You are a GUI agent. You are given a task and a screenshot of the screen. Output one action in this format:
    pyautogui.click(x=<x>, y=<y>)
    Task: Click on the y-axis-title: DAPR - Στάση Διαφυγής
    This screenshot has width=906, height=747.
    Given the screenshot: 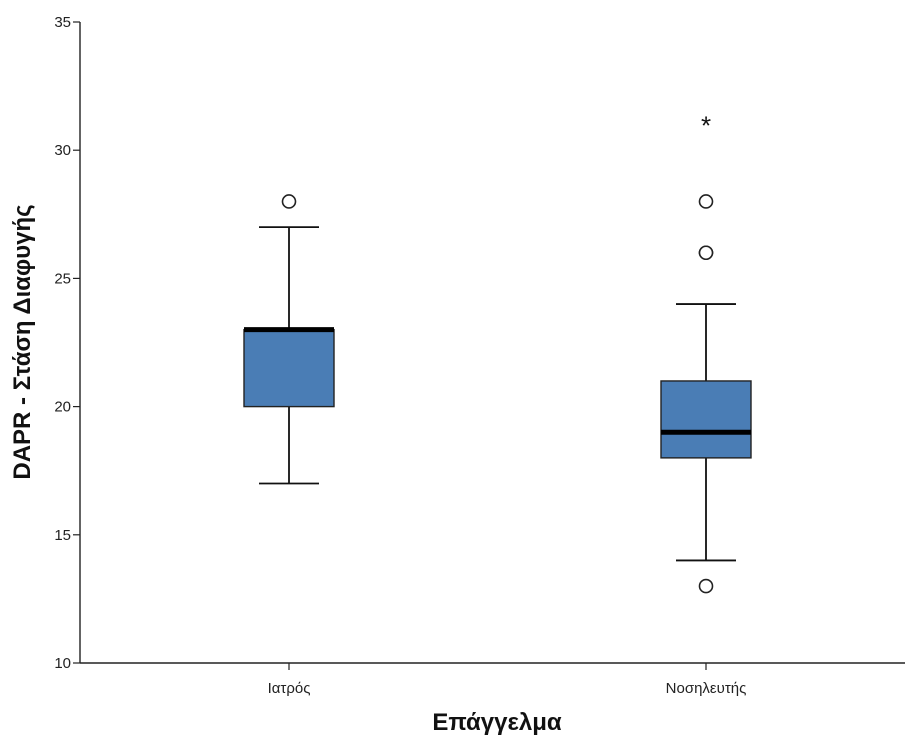 What is the action you would take?
    pyautogui.click(x=22, y=341)
    